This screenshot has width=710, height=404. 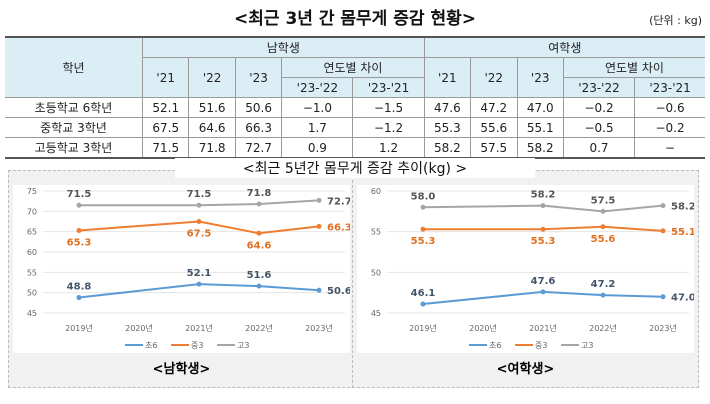 What do you see at coordinates (603, 328) in the screenshot?
I see `x-tick-label: 2022년` at bounding box center [603, 328].